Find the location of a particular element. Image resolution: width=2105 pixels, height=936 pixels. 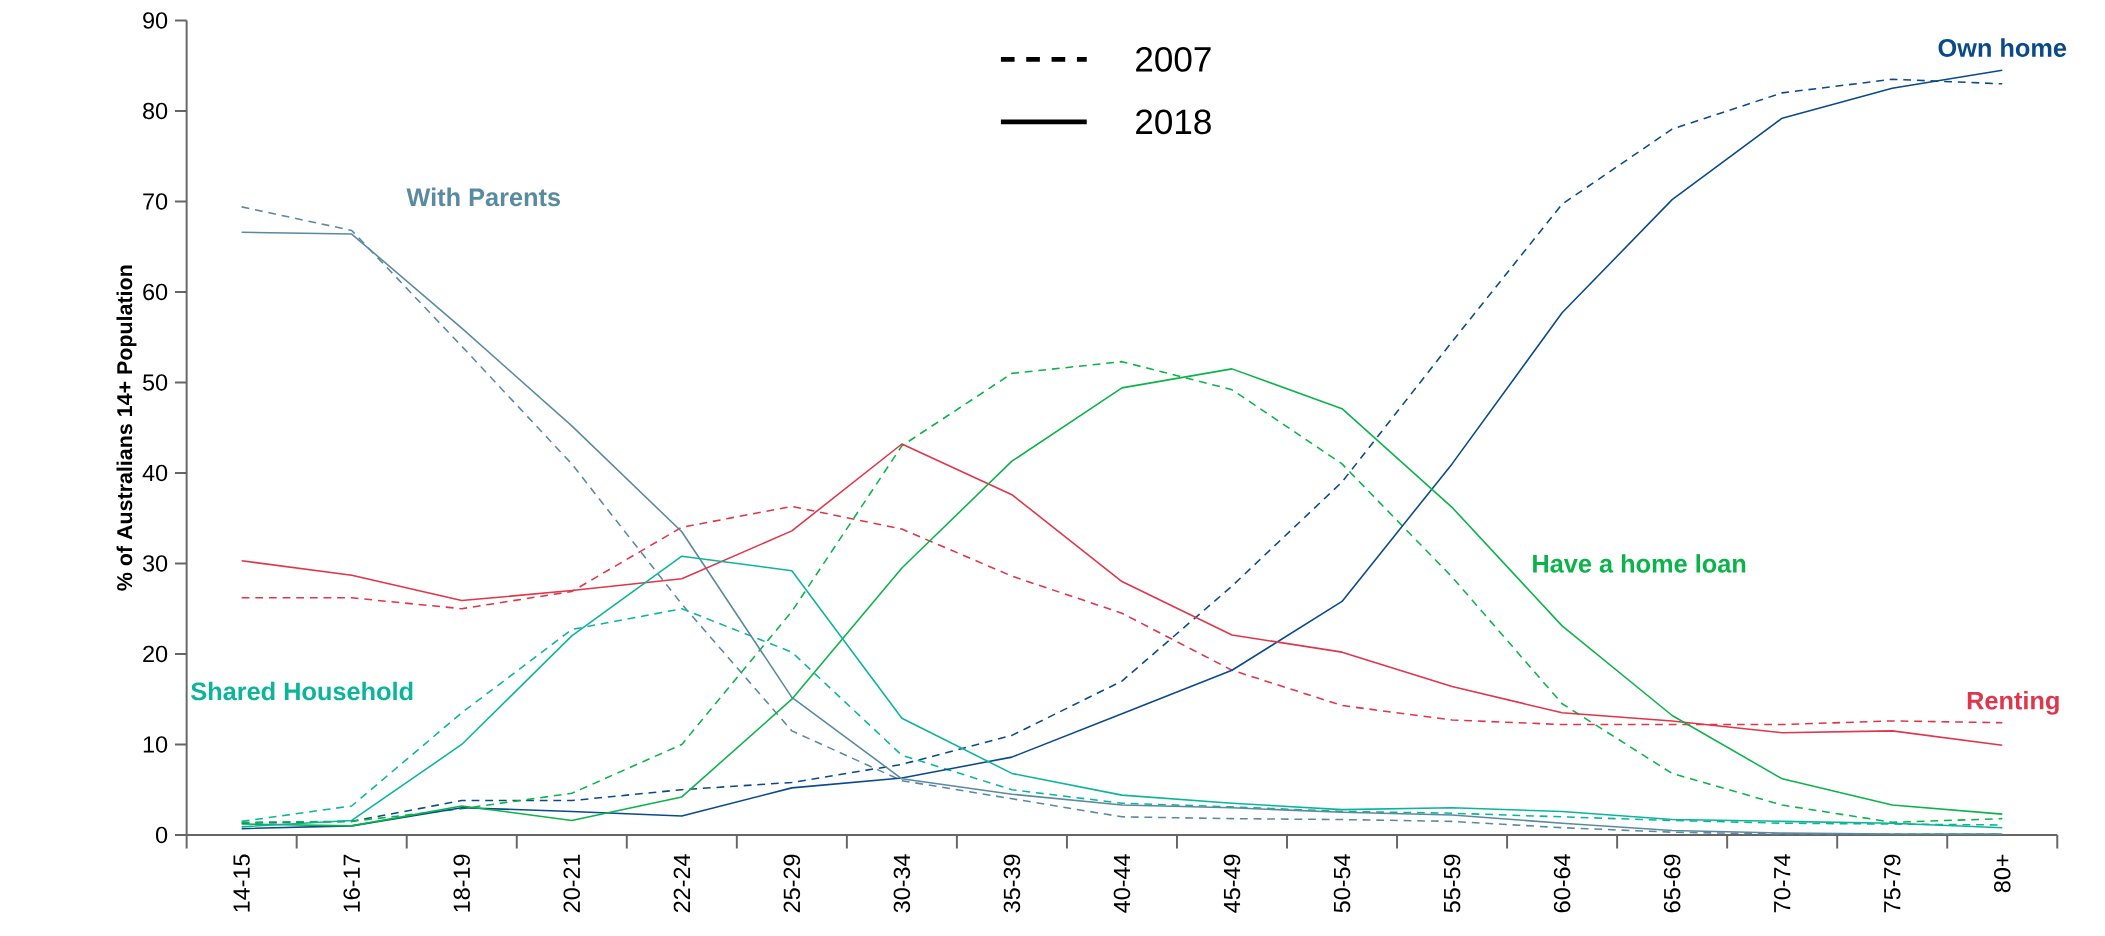

x-tick-label: 16-17 is located at coordinates (351, 883).